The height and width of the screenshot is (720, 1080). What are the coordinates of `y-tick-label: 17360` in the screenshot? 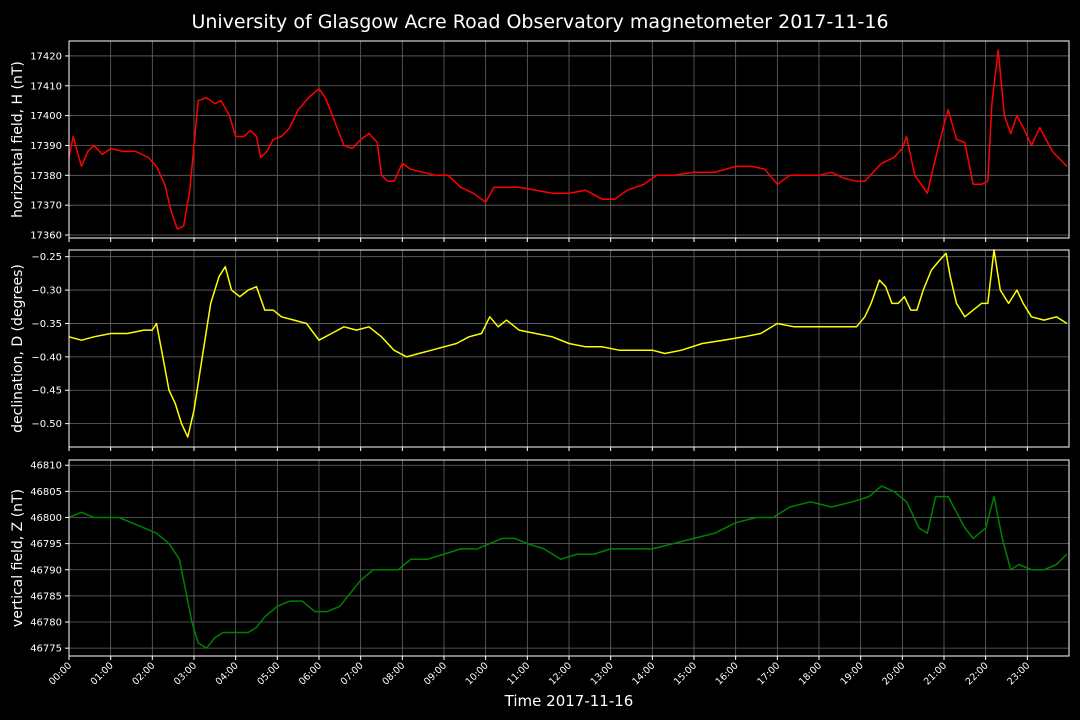 It's located at (46, 236).